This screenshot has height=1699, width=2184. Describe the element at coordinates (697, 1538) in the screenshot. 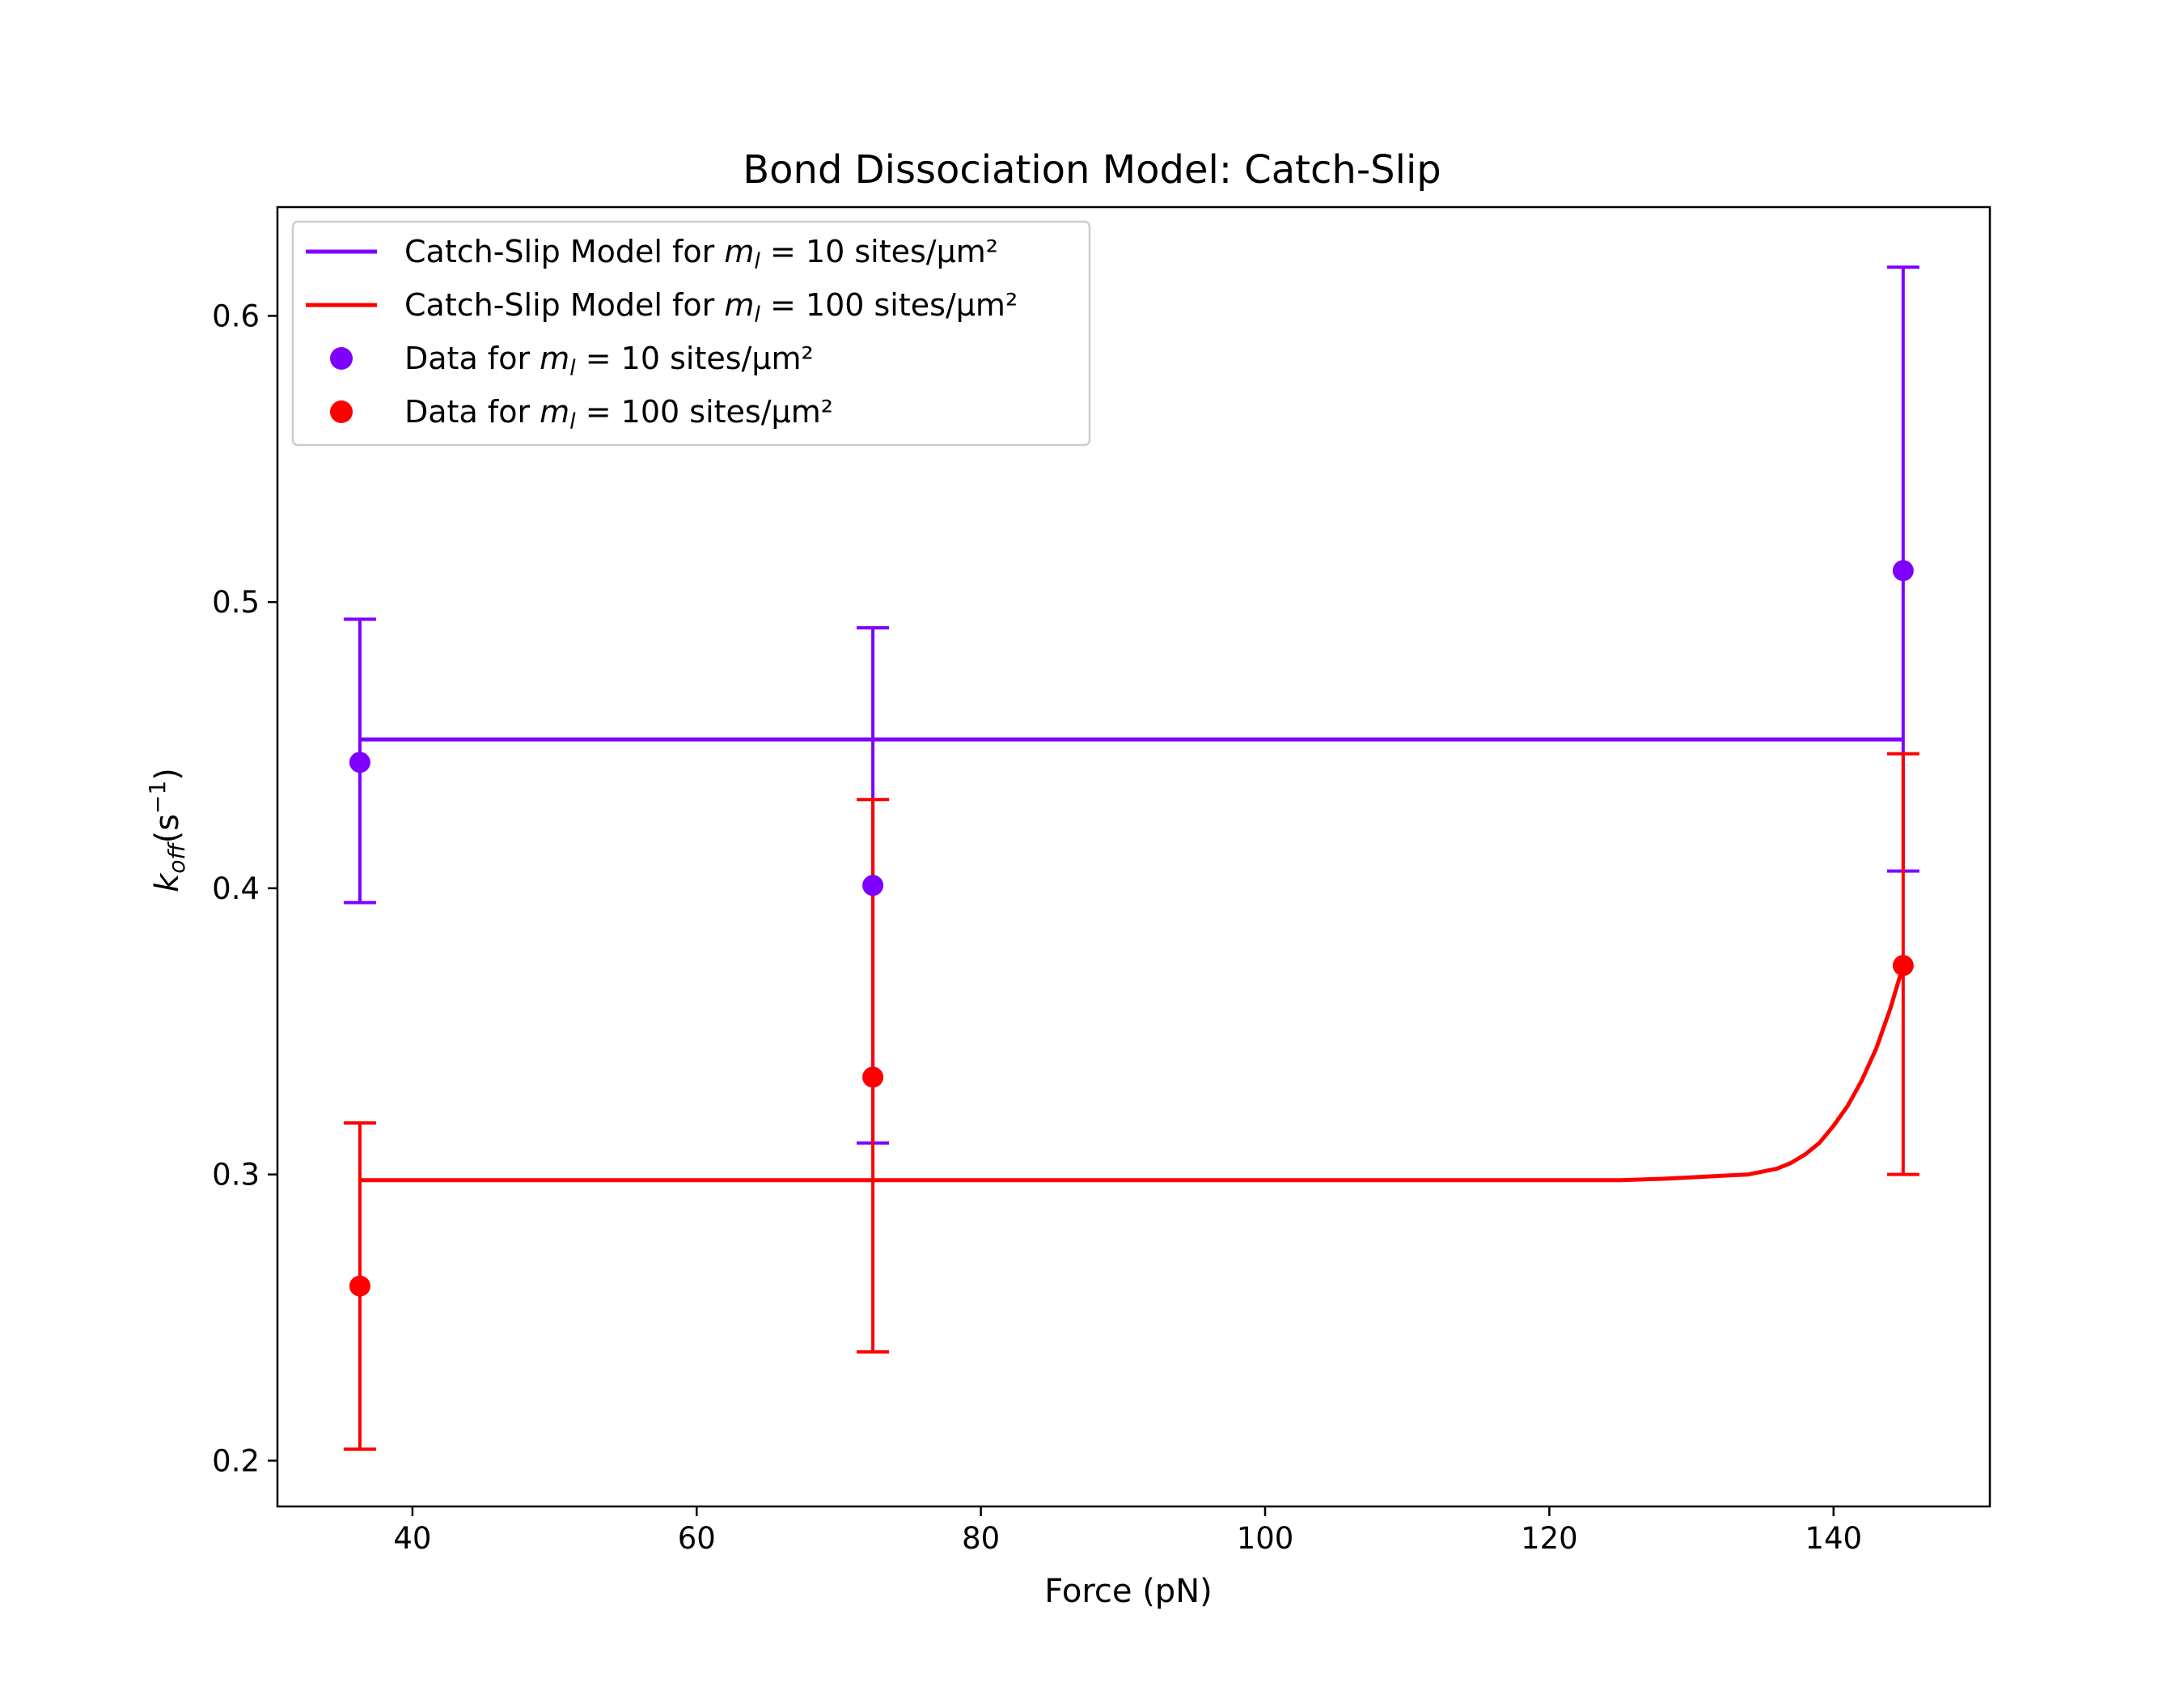

I see `x-tick-label: 60` at that location.